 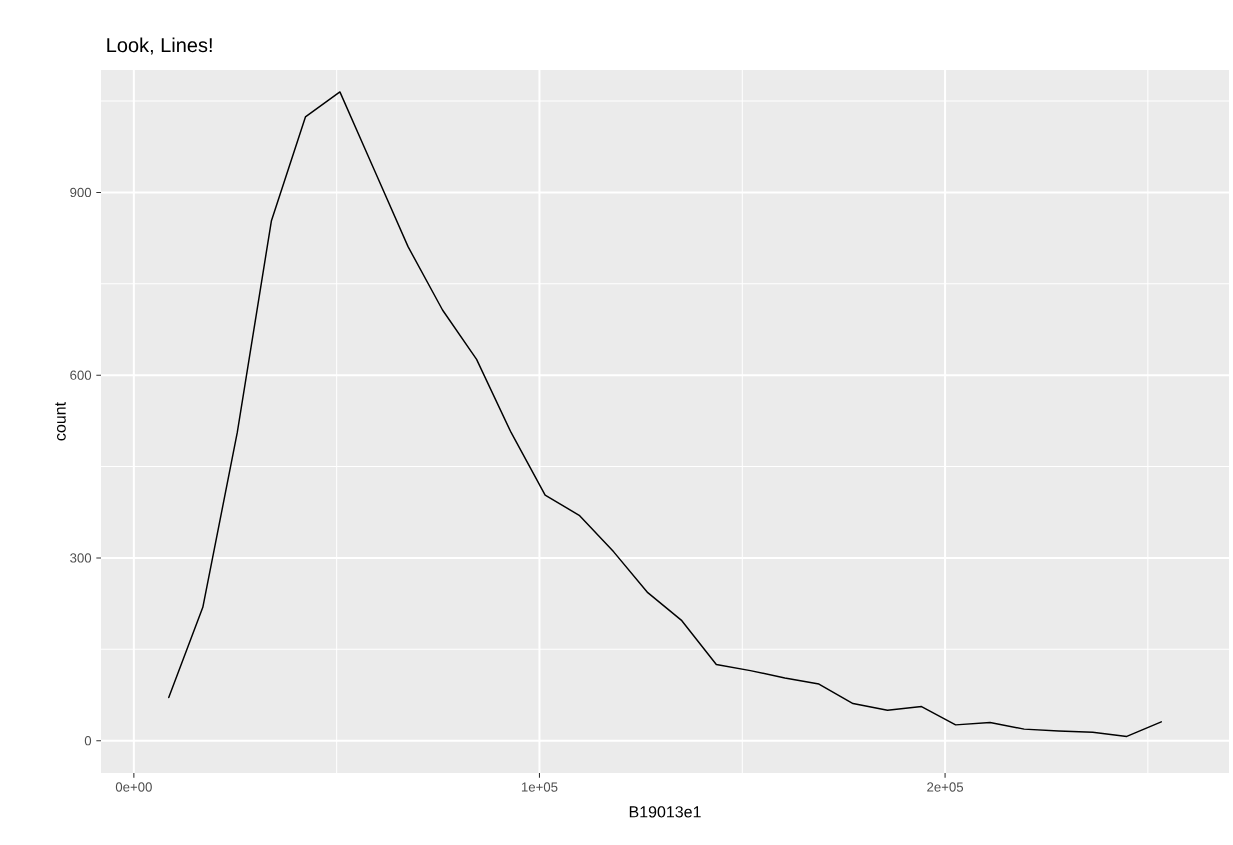 I want to click on y-tick-label: 600, so click(x=81, y=375).